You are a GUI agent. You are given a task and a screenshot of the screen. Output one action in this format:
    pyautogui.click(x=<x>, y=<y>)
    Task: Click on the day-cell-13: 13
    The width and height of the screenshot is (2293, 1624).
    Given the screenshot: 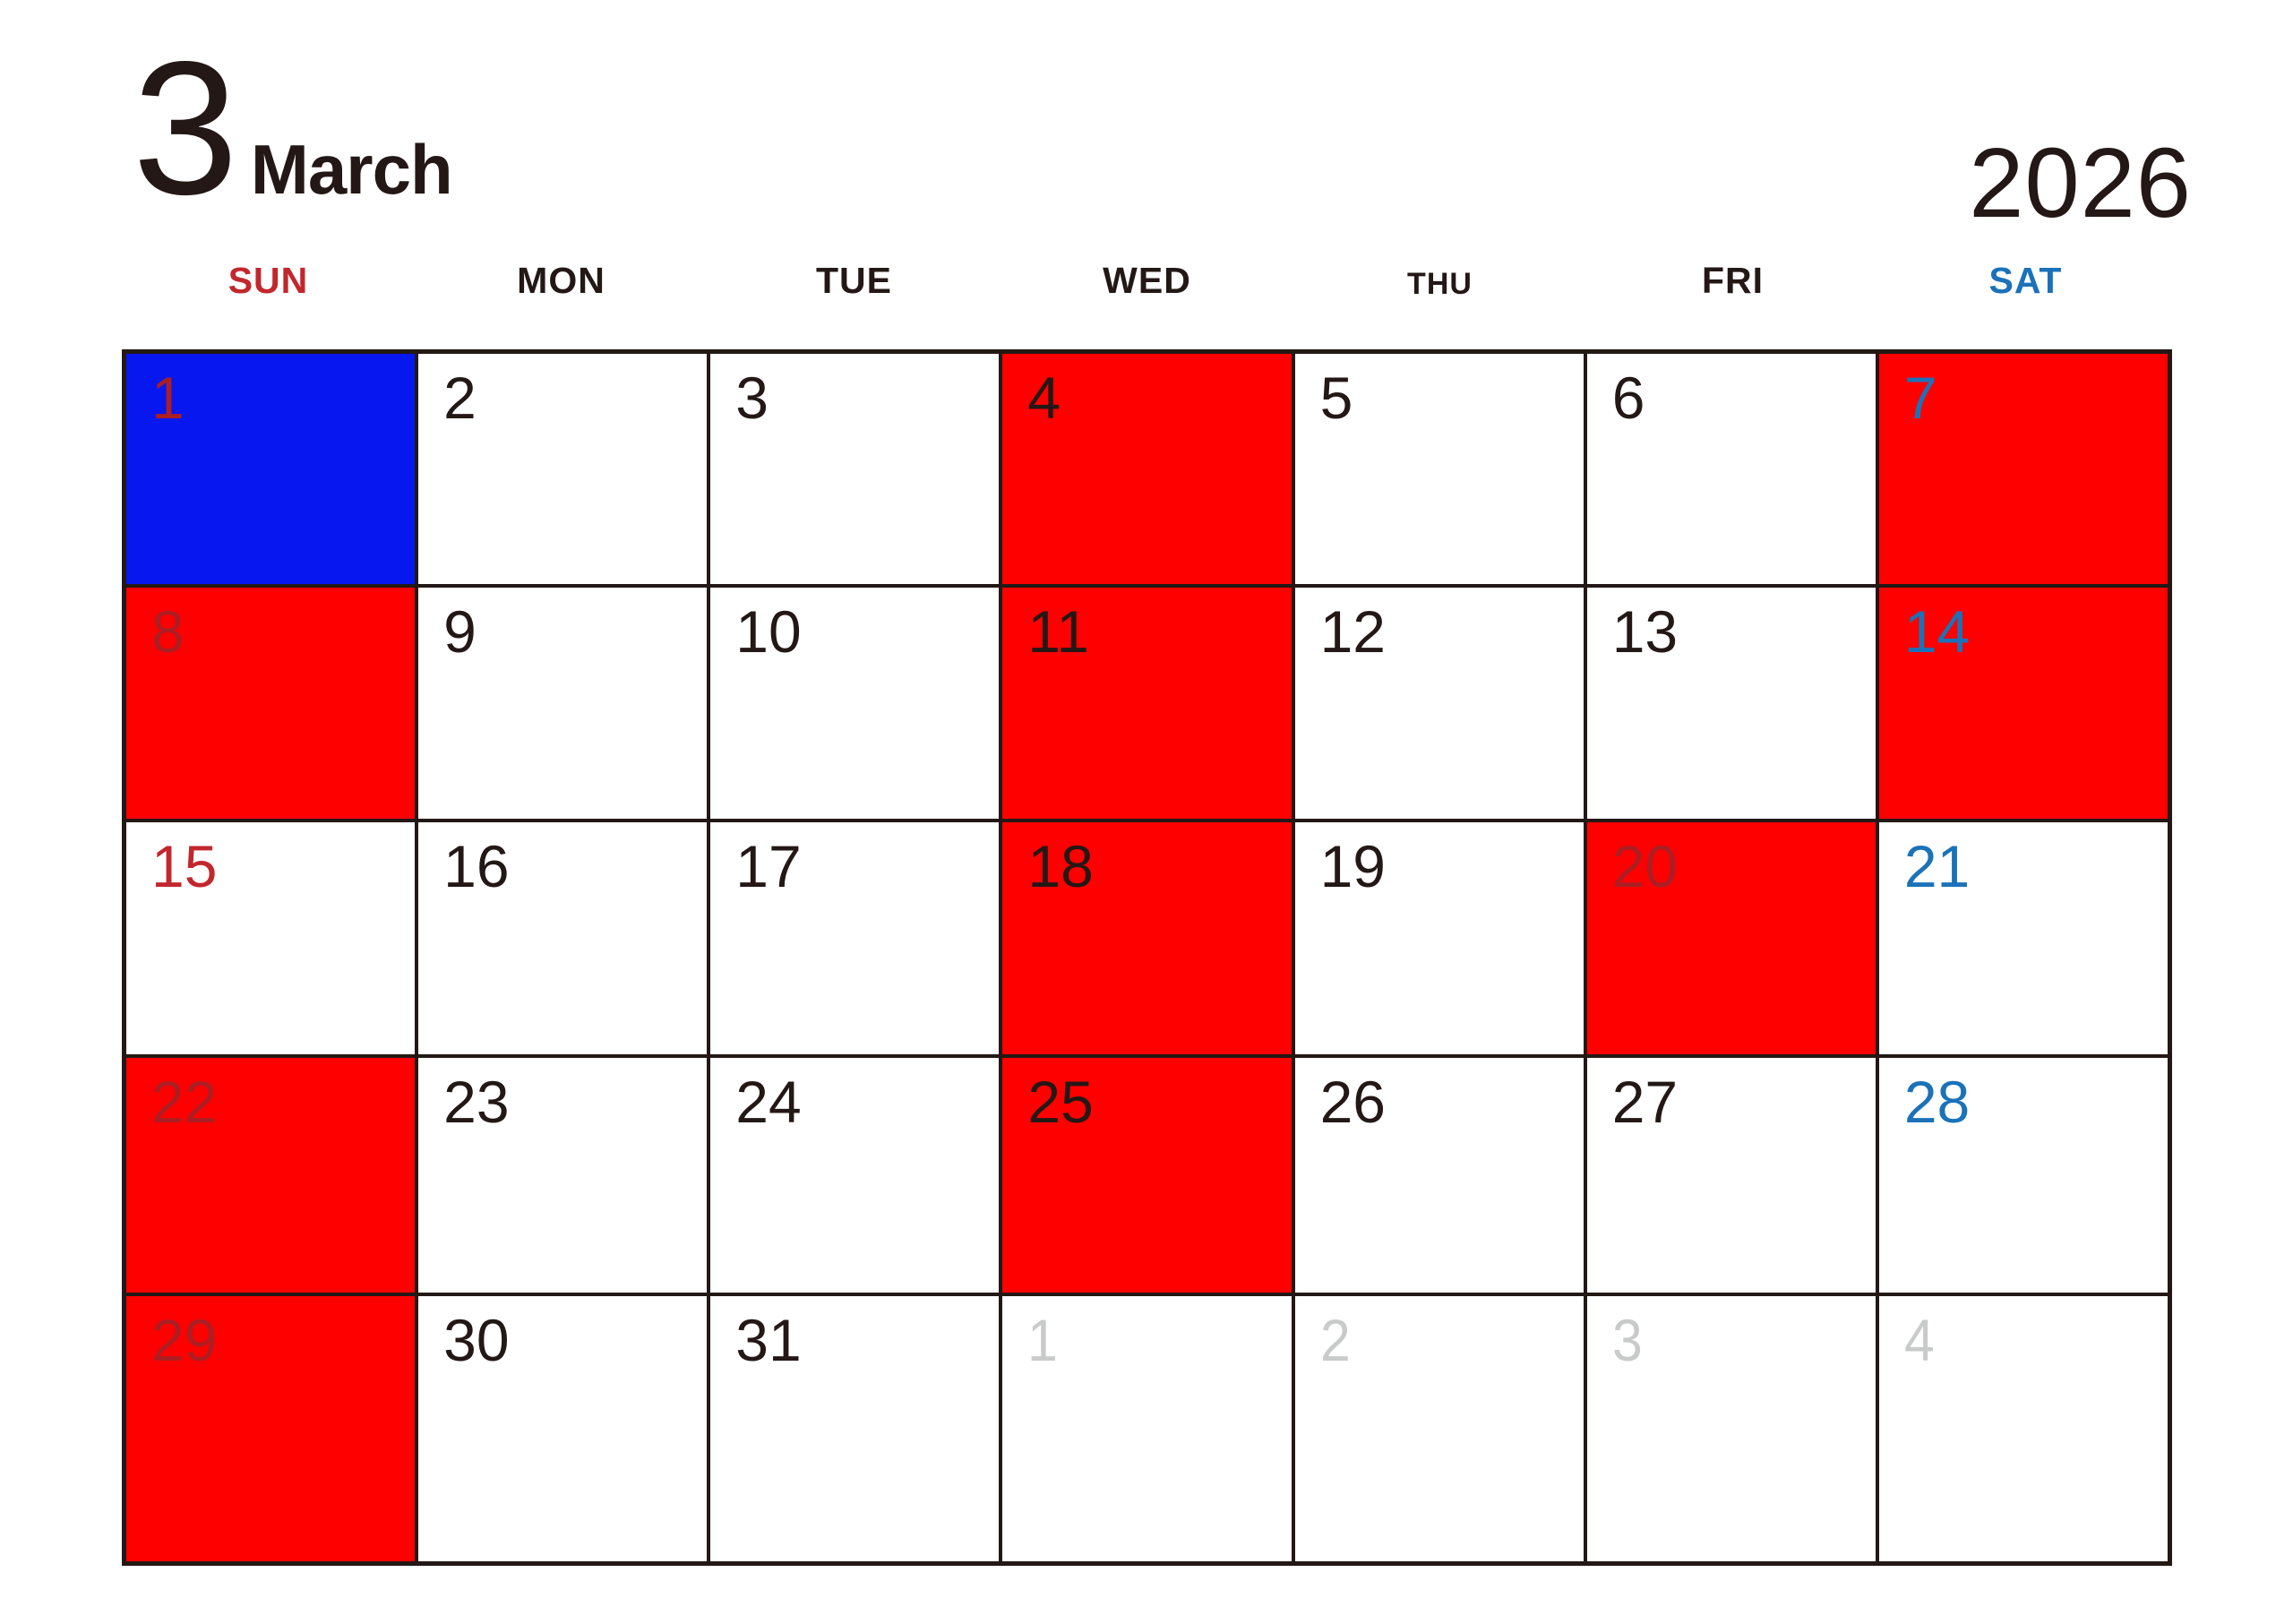 What is the action you would take?
    pyautogui.click(x=1731, y=704)
    